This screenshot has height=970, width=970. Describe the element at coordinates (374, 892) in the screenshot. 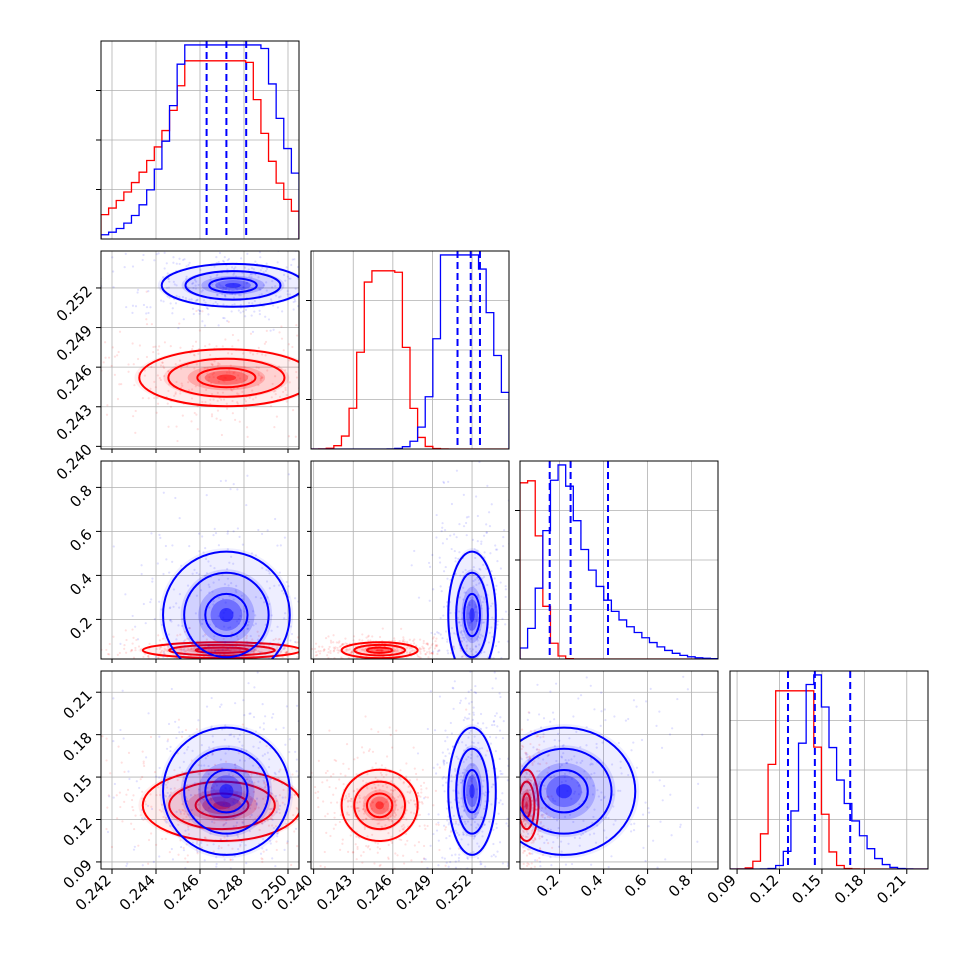

I see `x-tick-label-1-2: 0.246` at that location.